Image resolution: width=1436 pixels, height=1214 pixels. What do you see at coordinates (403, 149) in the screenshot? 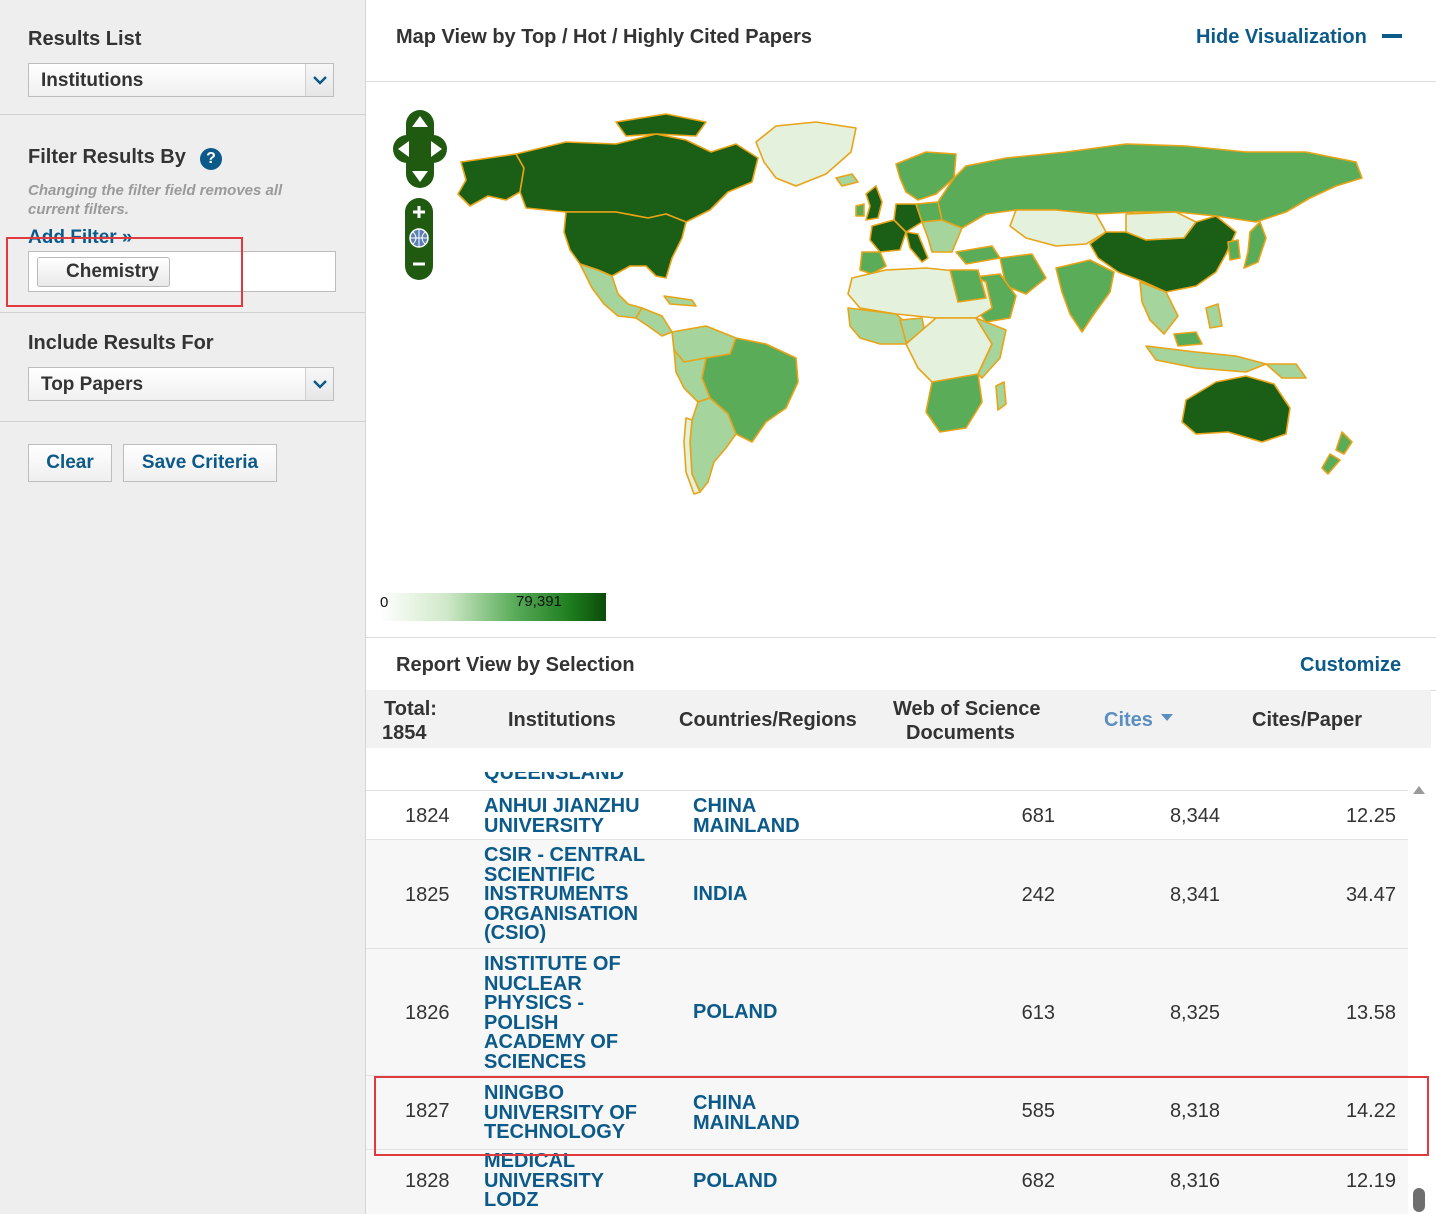
I see `pan-left-icon` at bounding box center [403, 149].